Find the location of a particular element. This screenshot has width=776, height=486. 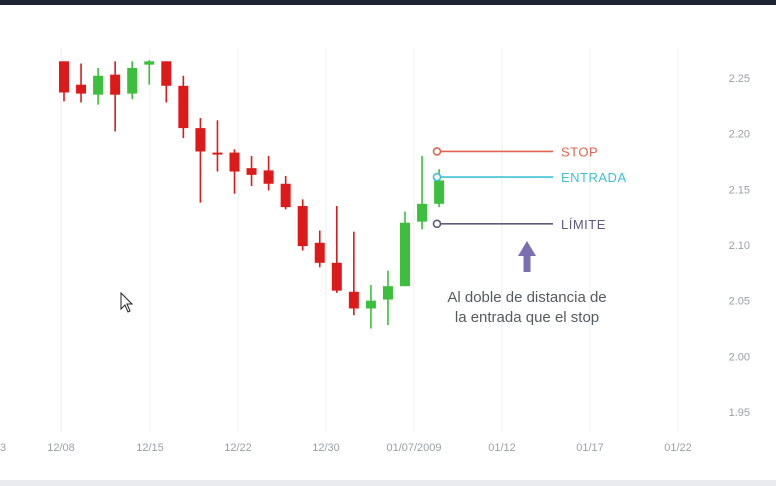

top-window-bar is located at coordinates (388, 2).